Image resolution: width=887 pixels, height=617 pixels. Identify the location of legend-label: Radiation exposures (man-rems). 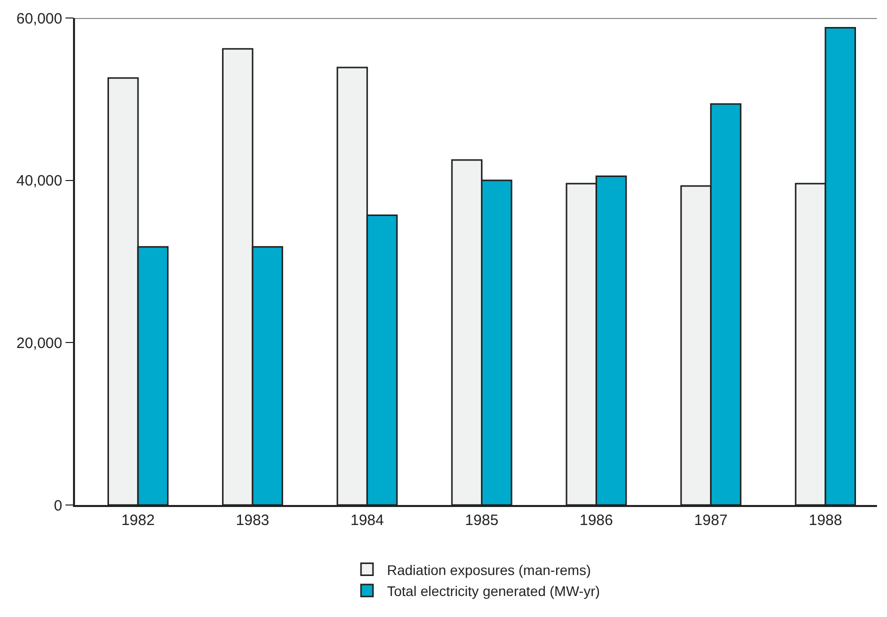
(489, 570).